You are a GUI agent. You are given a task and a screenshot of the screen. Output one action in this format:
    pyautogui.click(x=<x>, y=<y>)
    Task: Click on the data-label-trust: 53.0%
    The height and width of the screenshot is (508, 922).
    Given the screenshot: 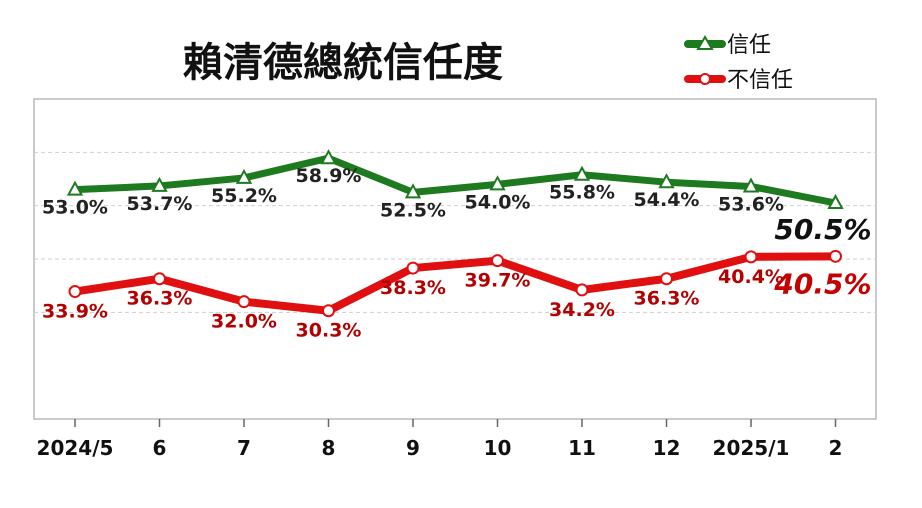 What is the action you would take?
    pyautogui.click(x=75, y=208)
    